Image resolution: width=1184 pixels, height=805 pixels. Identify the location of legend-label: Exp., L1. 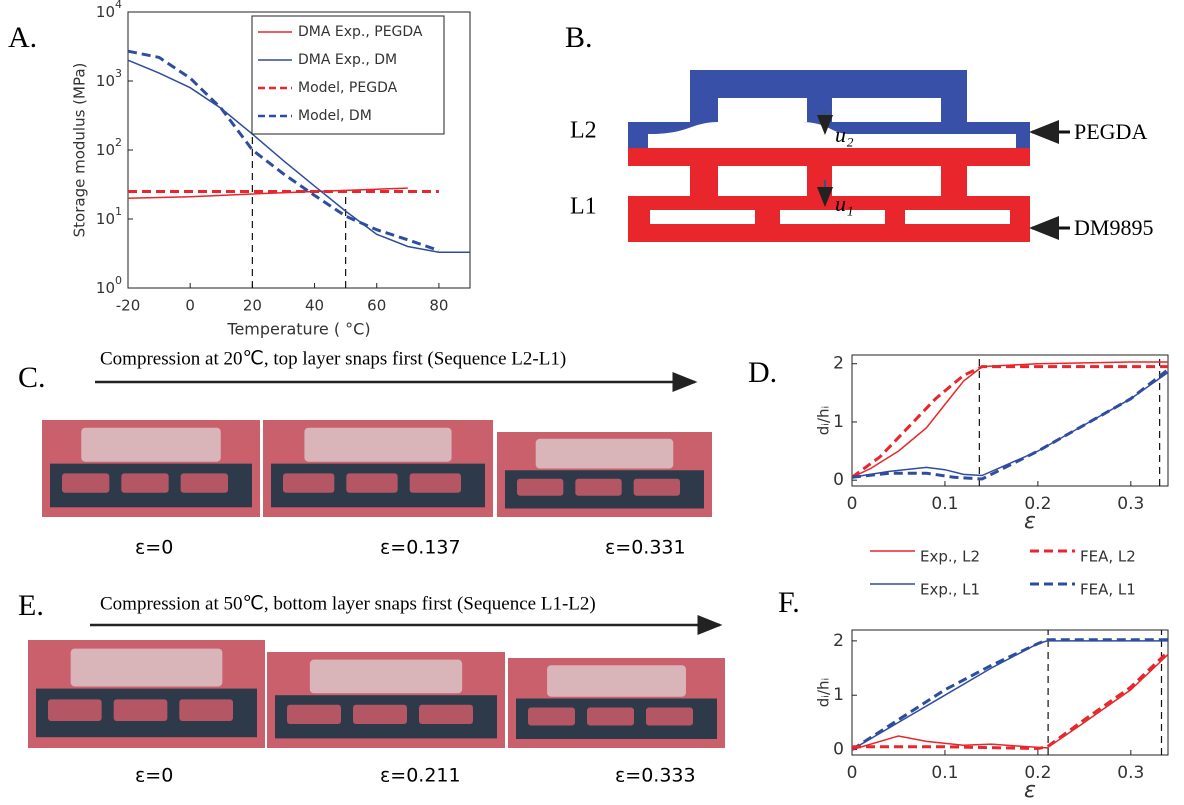
(950, 590).